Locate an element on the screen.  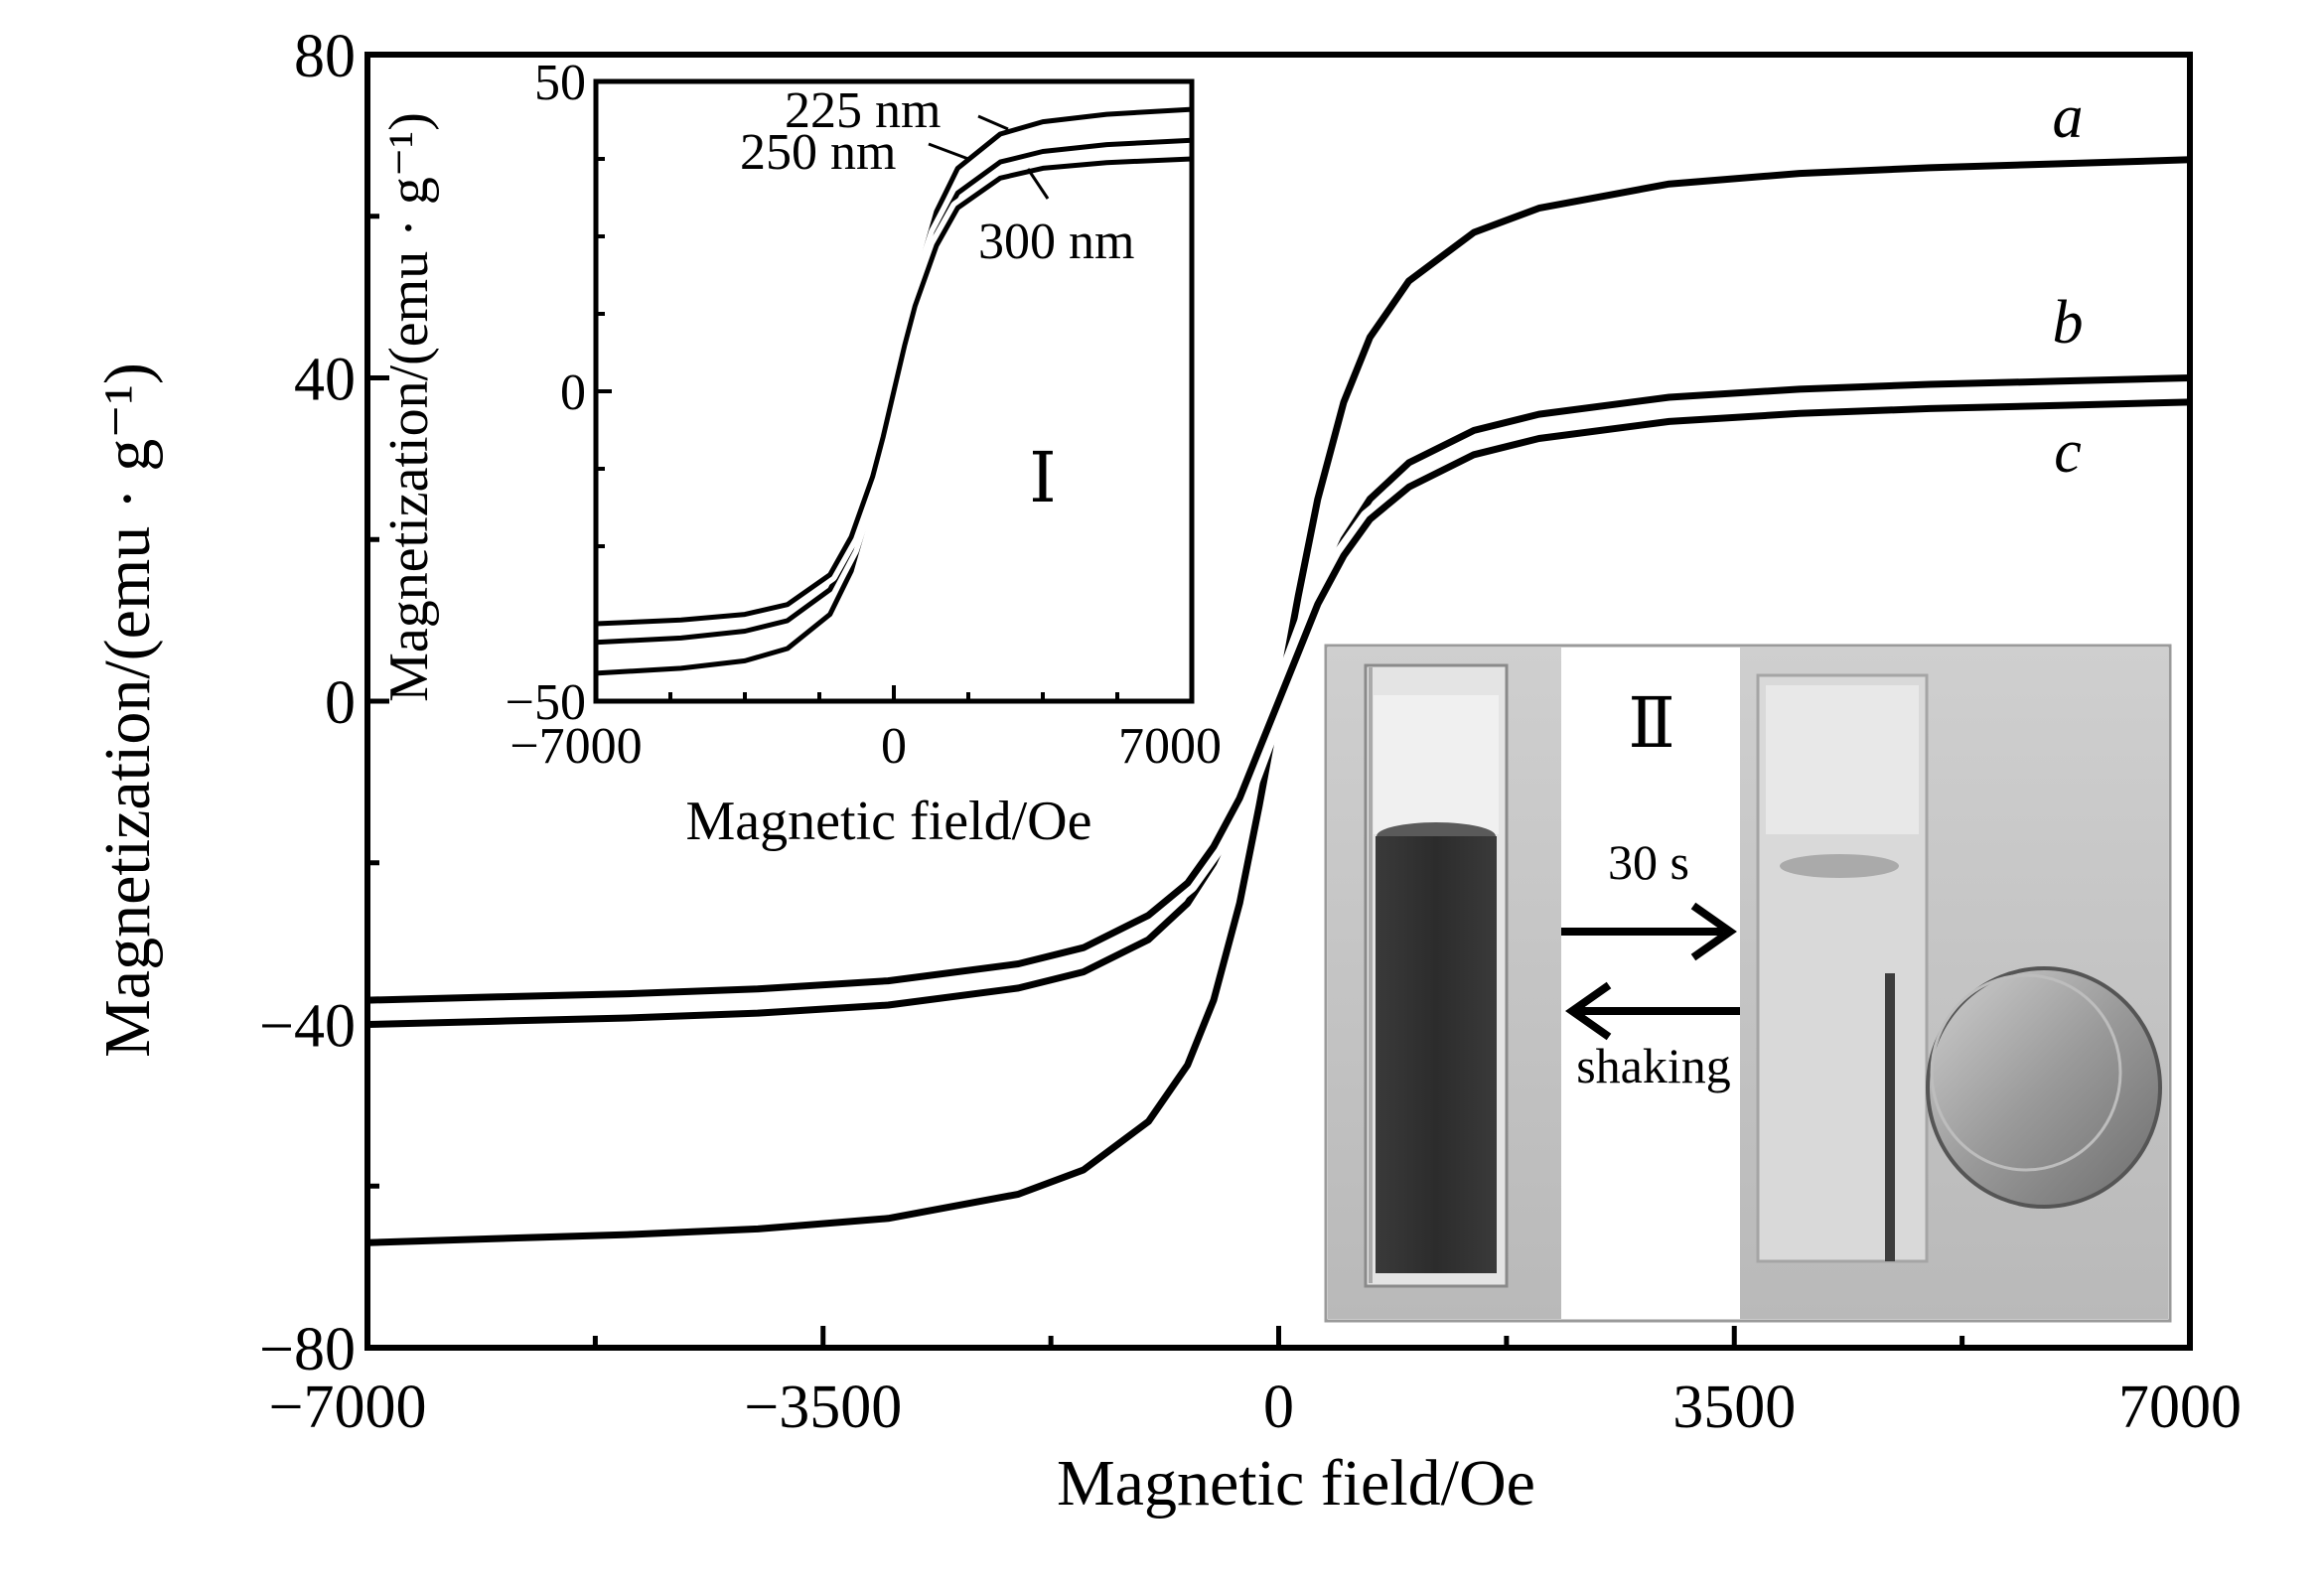
inset-label-250nm: 250 nm is located at coordinates (818, 153).